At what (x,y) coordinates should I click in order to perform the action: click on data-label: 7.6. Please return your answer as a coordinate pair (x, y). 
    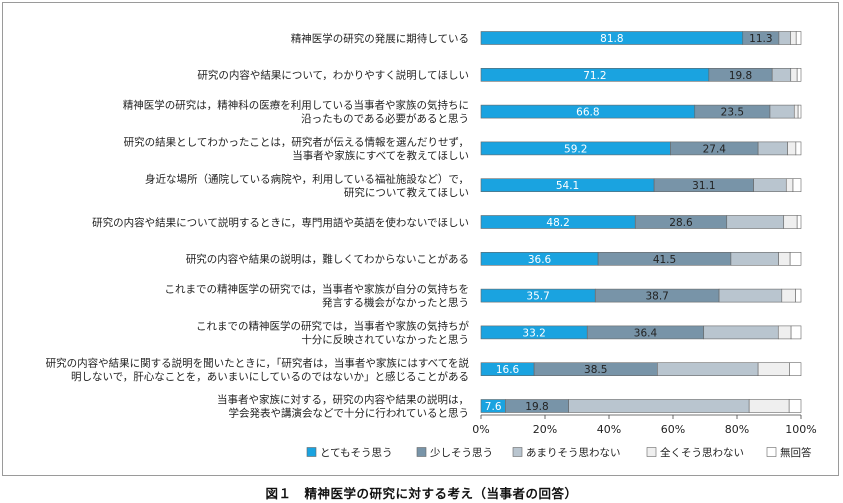
    Looking at the image, I should click on (493, 407).